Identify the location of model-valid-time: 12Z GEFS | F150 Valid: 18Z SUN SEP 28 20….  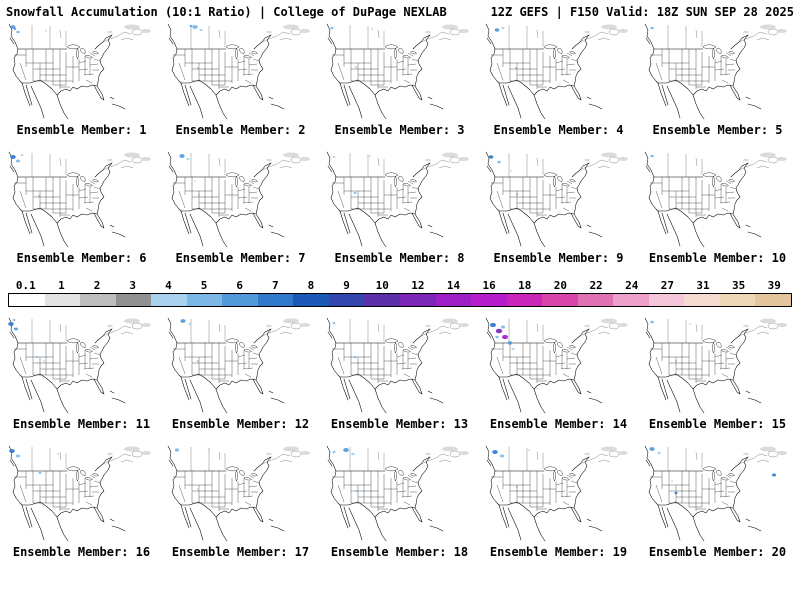
(642, 12).